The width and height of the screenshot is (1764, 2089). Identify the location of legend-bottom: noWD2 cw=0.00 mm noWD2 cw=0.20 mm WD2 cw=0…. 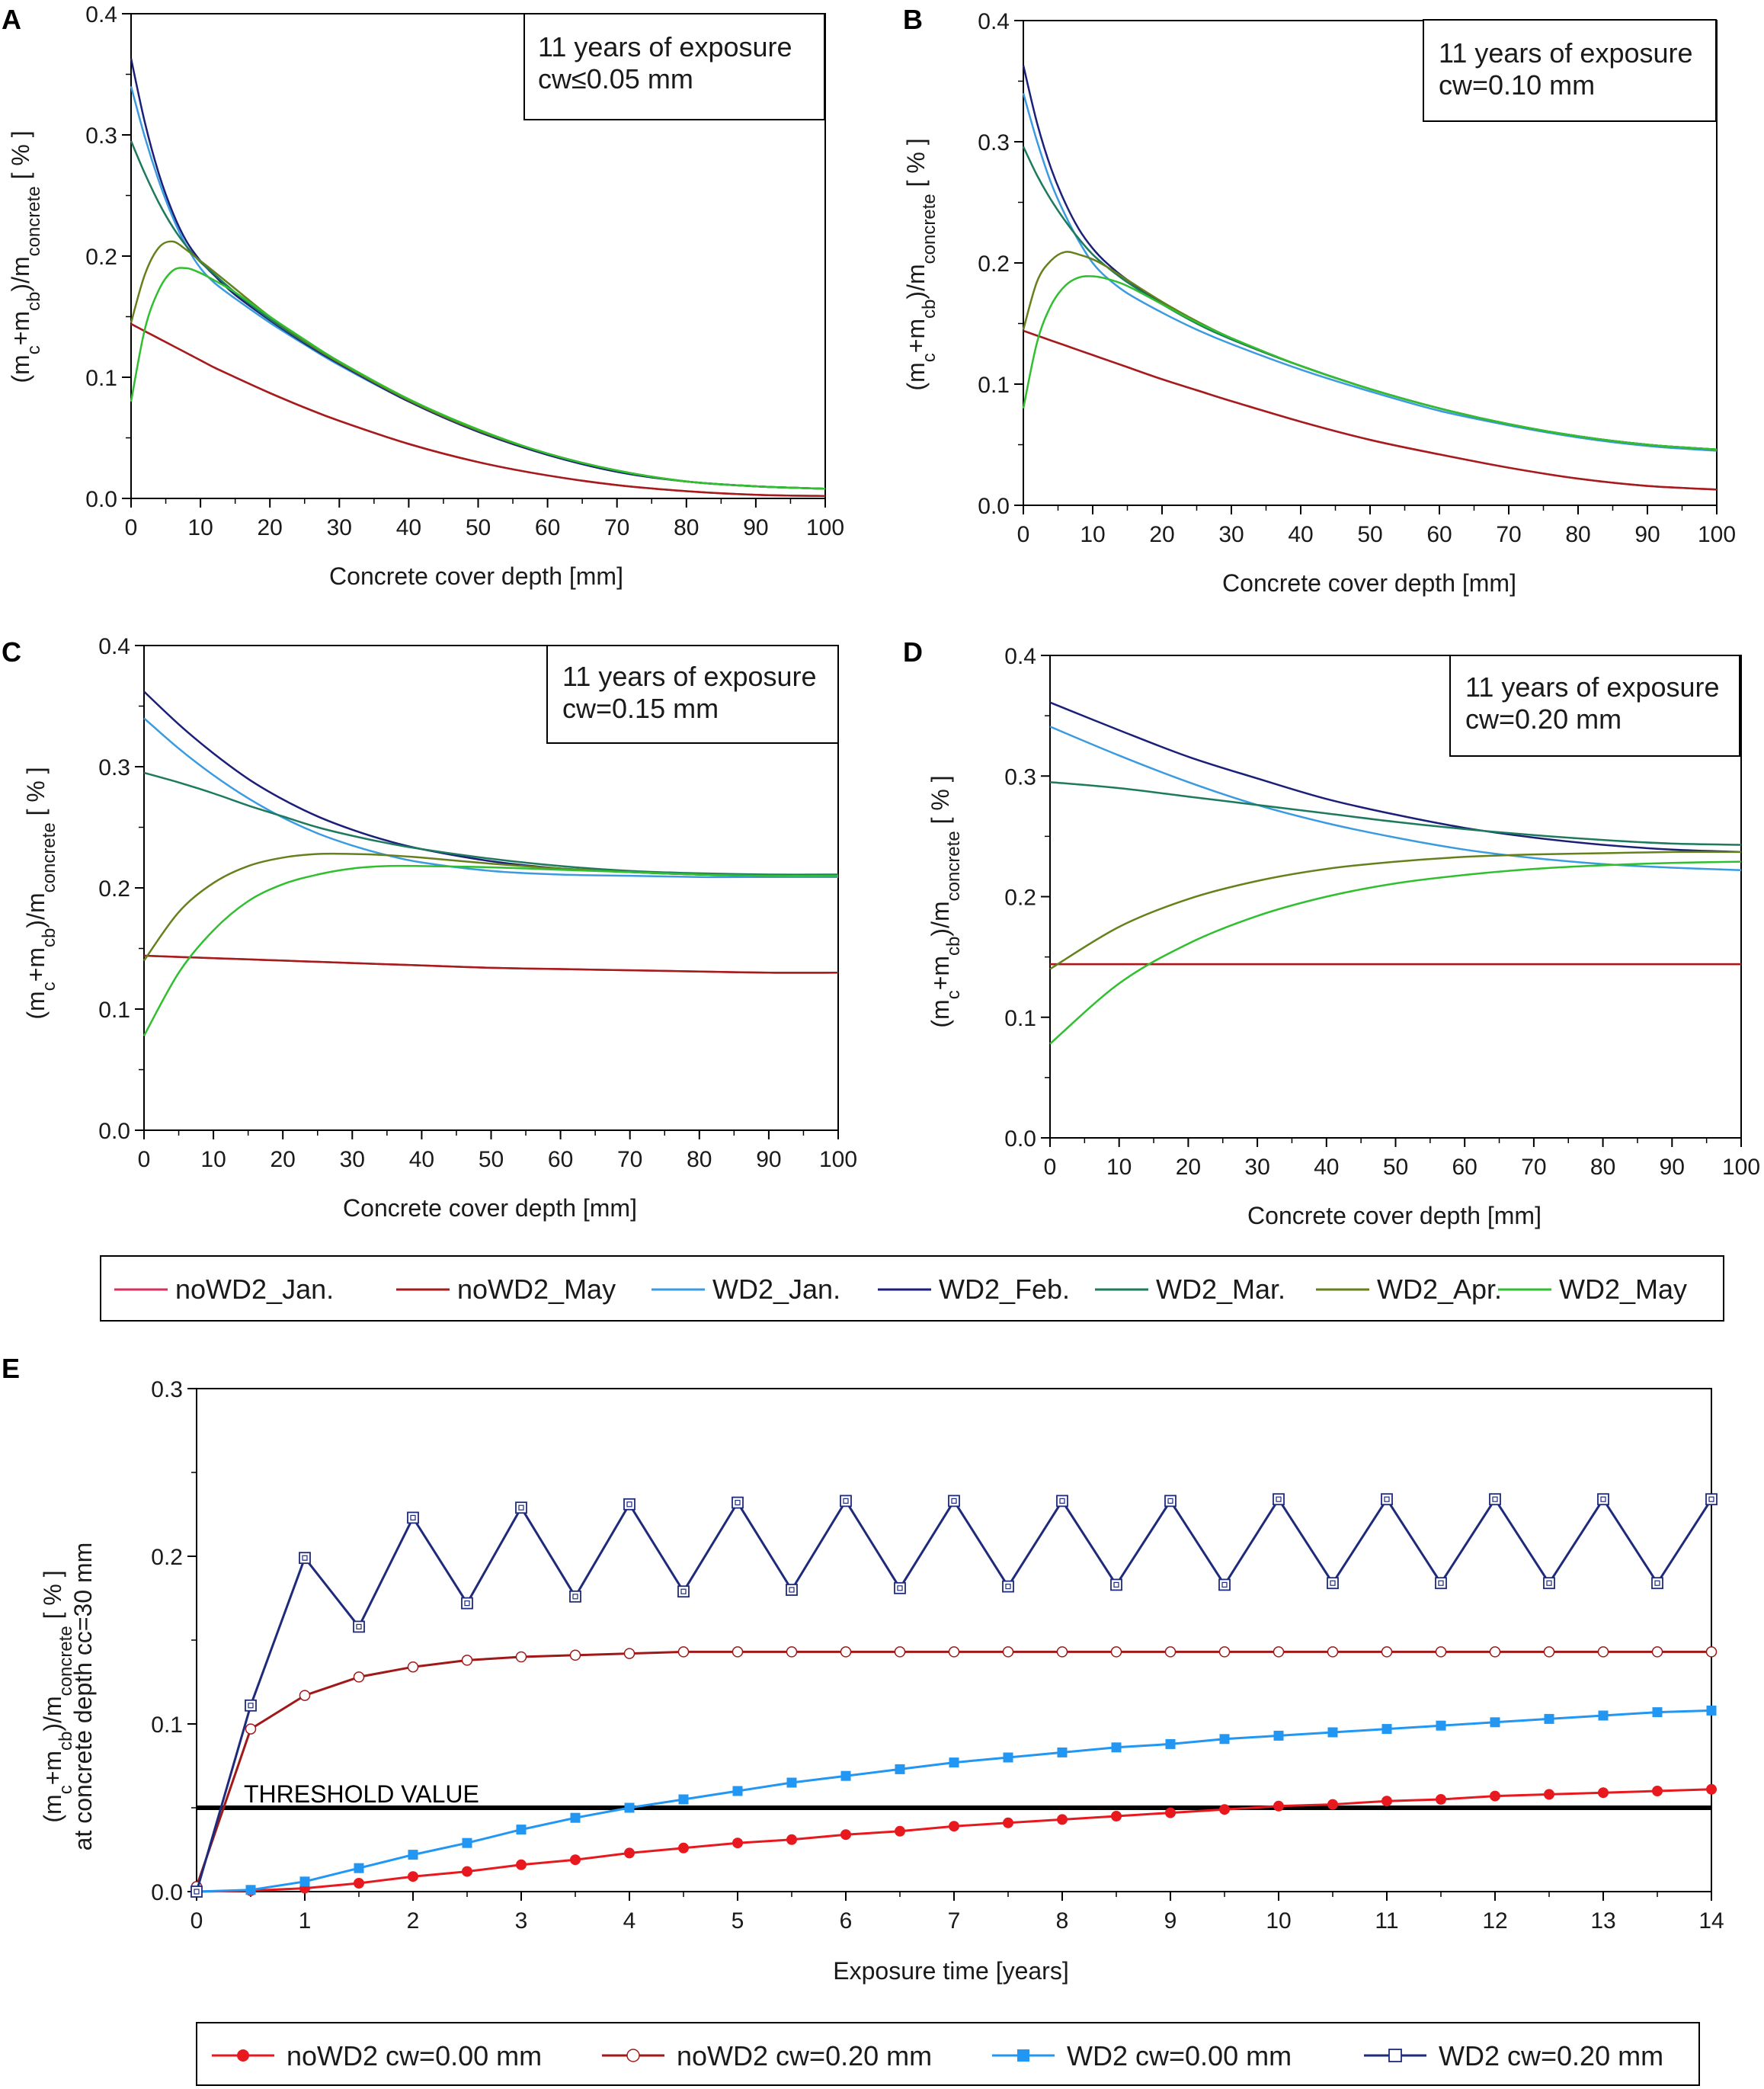
(948, 2054).